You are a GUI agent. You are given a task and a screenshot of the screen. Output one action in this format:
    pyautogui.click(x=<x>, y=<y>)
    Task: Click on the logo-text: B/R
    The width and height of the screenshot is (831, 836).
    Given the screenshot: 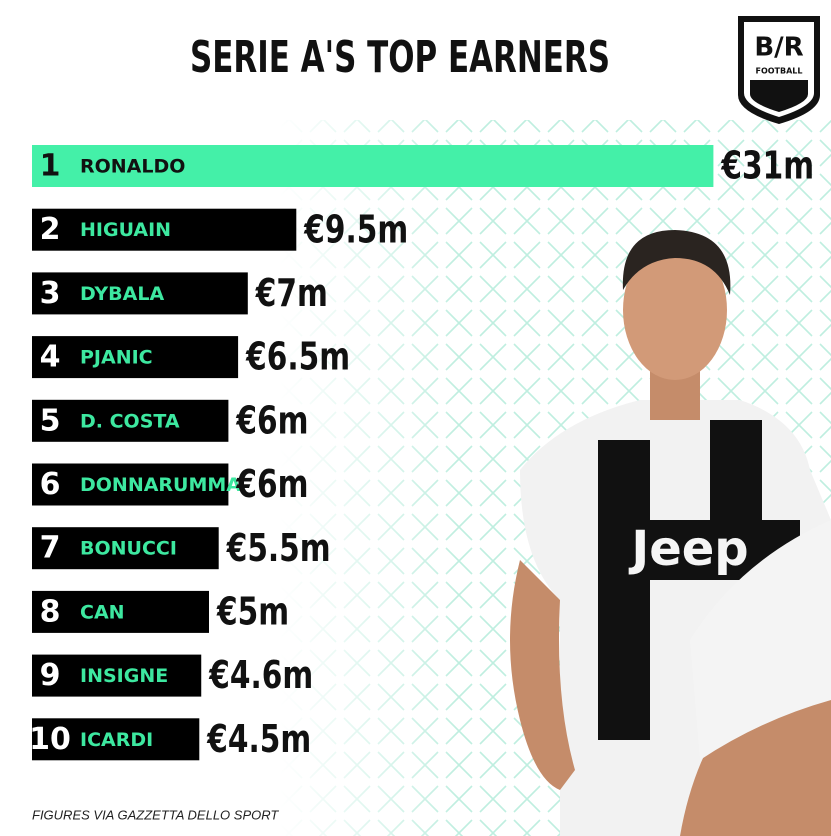 What is the action you would take?
    pyautogui.click(x=778, y=48)
    